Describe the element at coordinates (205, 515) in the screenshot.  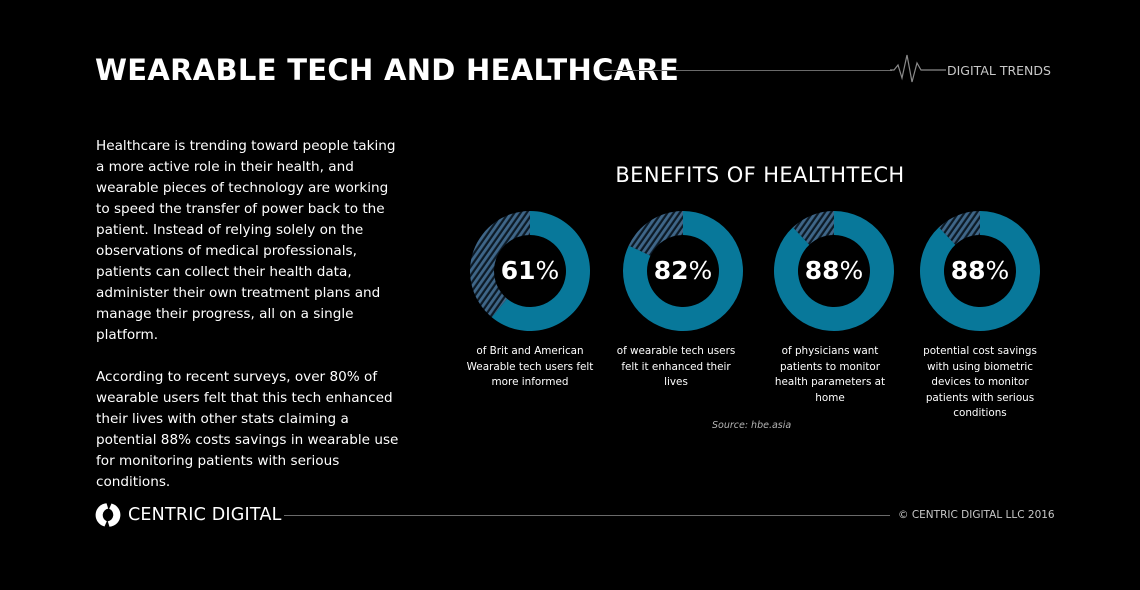
I see `brand-name: CENTRIC DIGITAL` at that location.